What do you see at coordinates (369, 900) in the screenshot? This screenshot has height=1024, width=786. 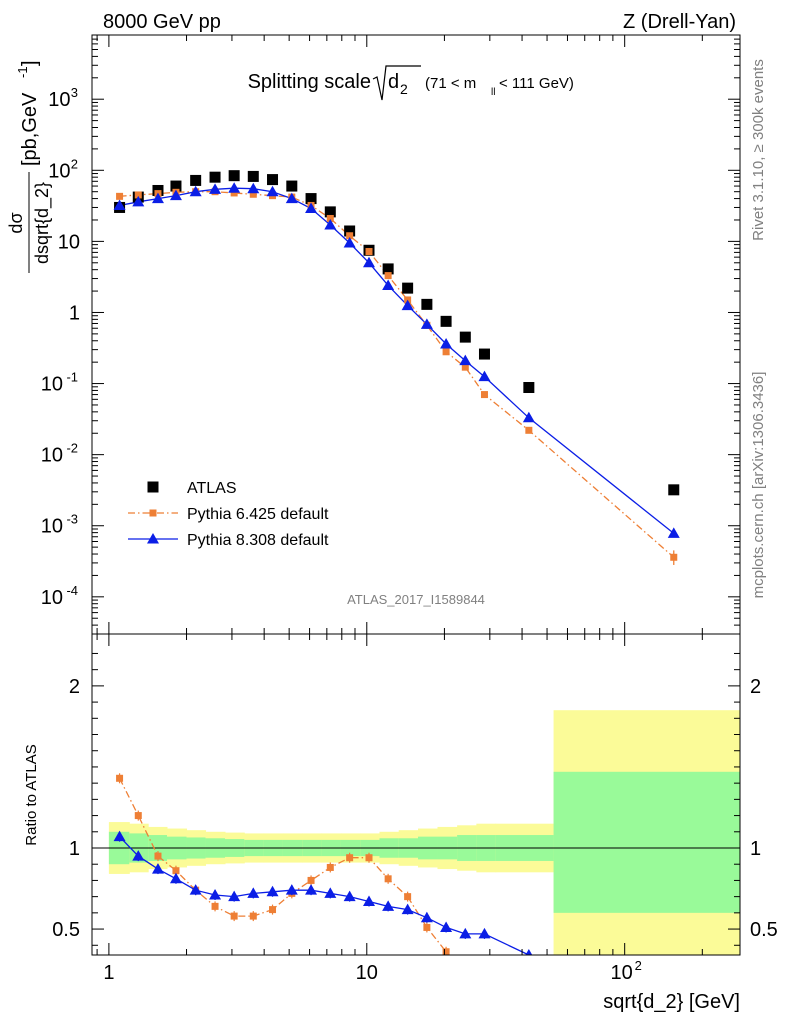 I see `ratio-marker-s1-p13` at bounding box center [369, 900].